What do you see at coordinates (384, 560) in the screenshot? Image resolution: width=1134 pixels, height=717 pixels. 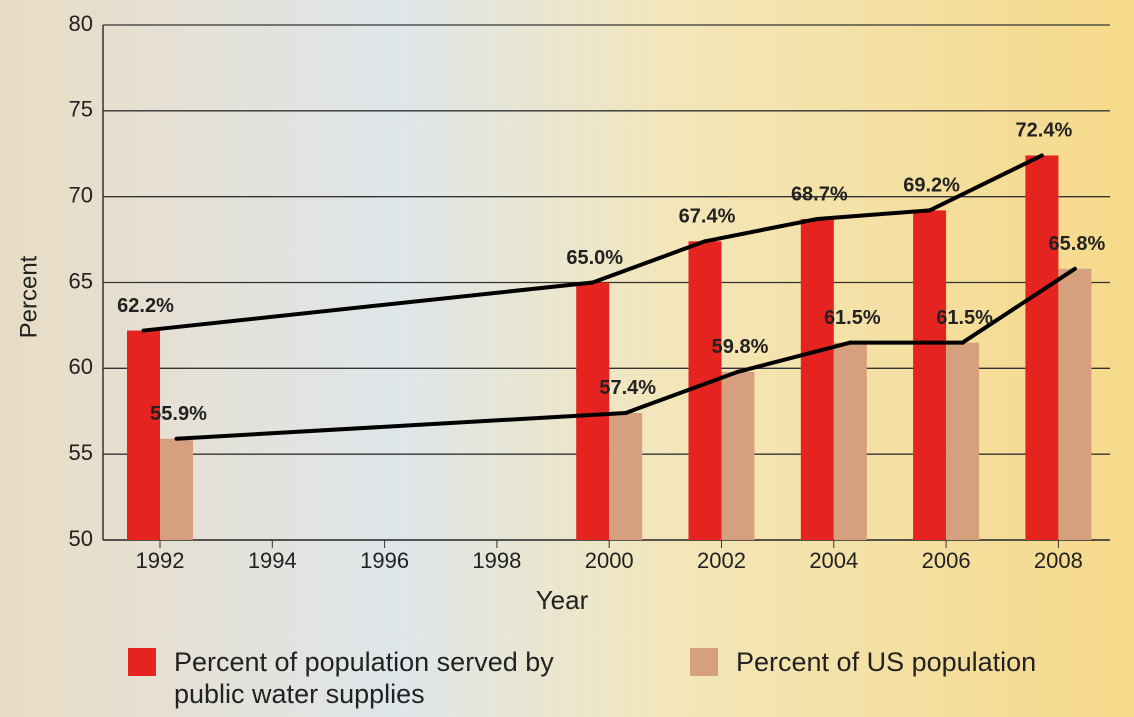 I see `x-tick-label: 1996` at bounding box center [384, 560].